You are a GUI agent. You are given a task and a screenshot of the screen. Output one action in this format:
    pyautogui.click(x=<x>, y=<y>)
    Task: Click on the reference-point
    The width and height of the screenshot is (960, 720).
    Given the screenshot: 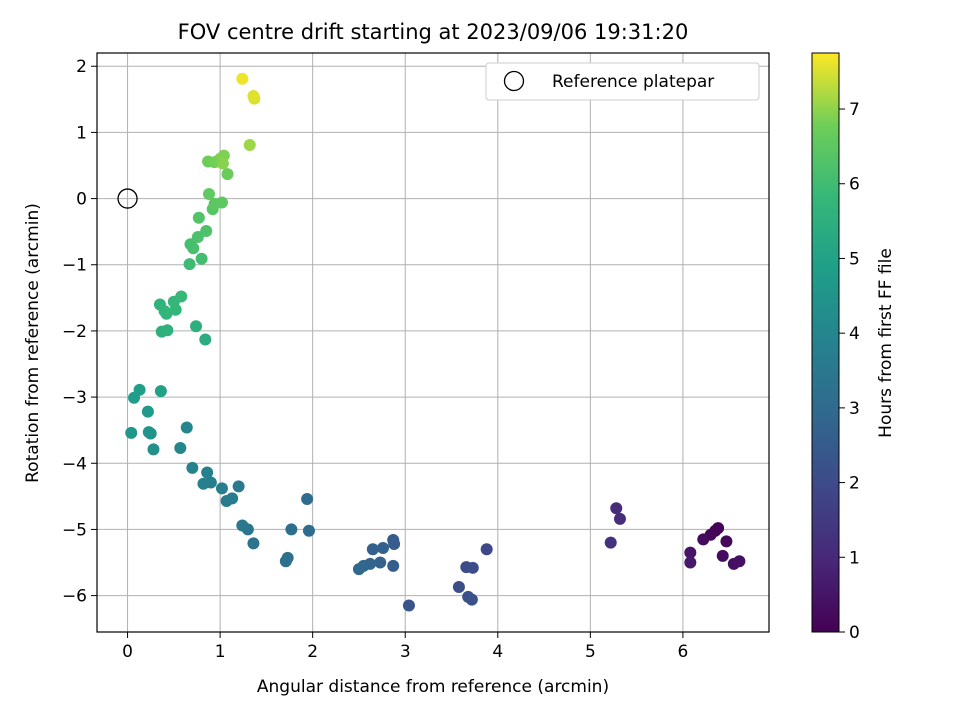 What is the action you would take?
    pyautogui.click(x=127, y=198)
    